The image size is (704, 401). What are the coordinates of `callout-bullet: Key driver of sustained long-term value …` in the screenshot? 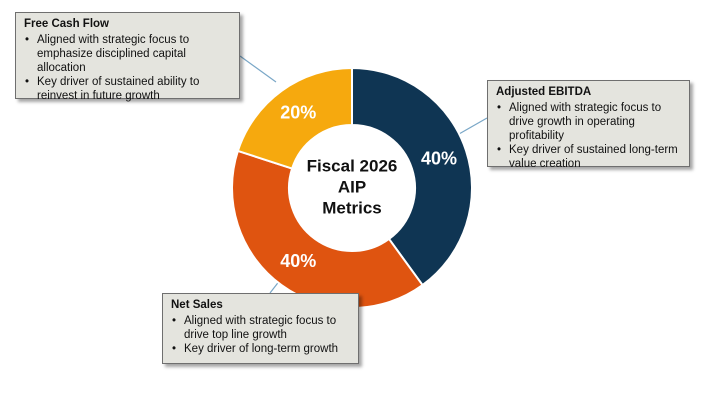 It's located at (588, 157).